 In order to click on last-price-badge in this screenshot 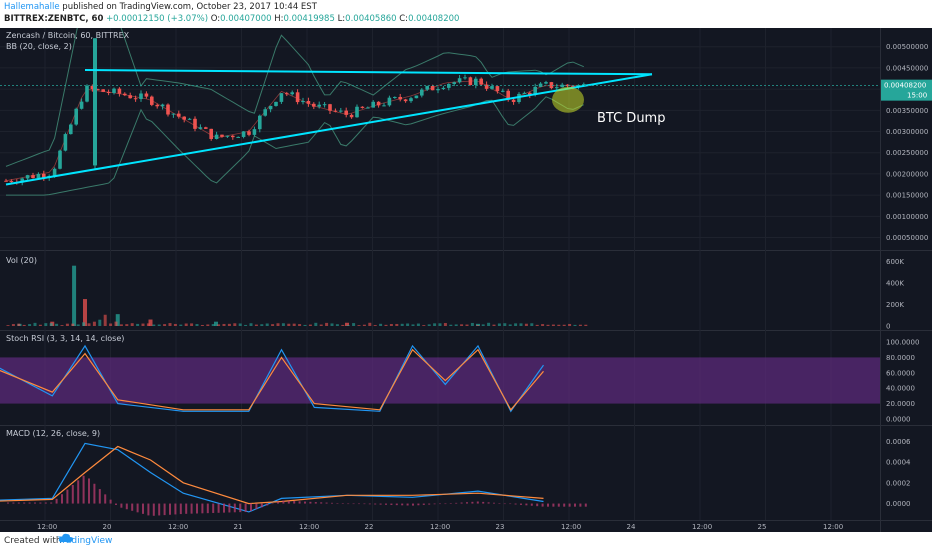, I will do `click(906, 90)`.